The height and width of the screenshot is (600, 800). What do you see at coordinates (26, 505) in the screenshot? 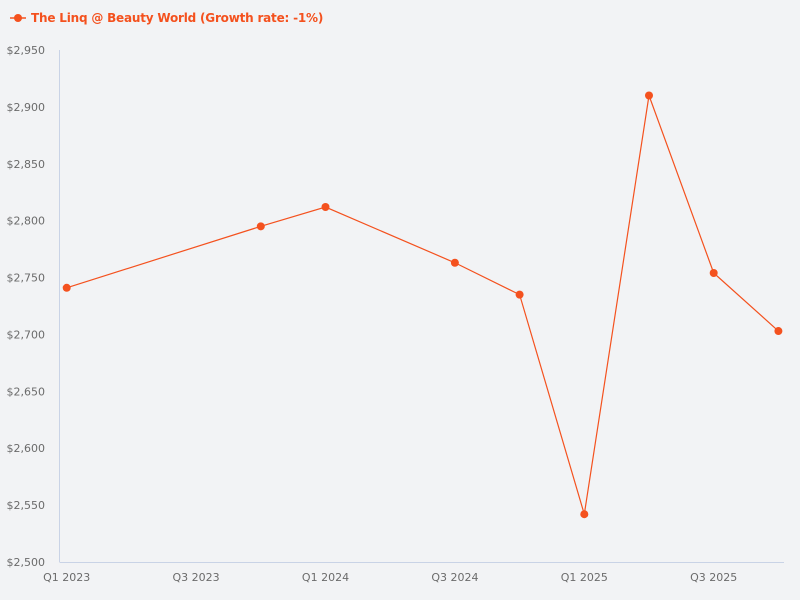
I see `y-tick-label: $2,550` at bounding box center [26, 505].